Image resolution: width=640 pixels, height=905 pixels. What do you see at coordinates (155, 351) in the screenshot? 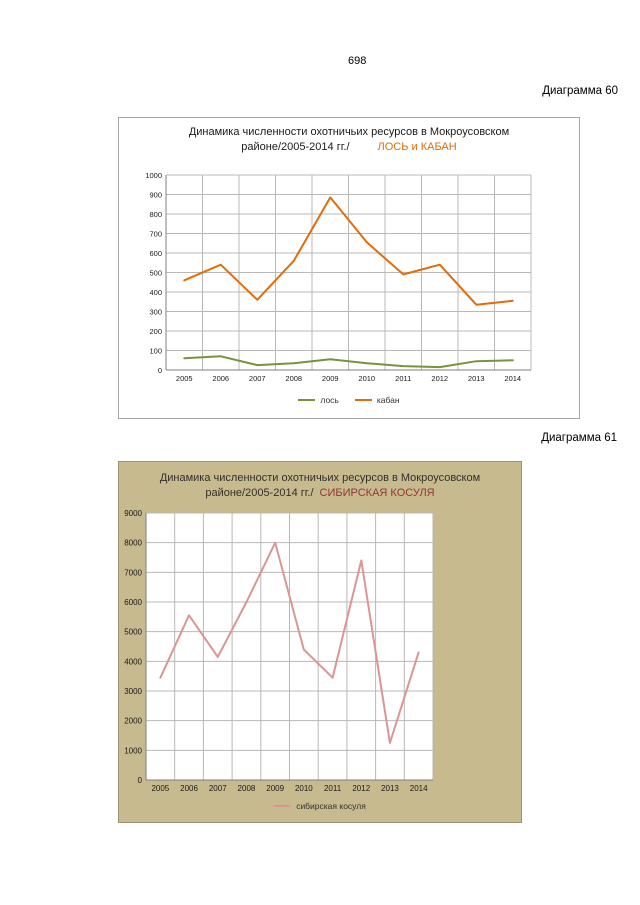
I see `svg-text: 100` at bounding box center [155, 351].